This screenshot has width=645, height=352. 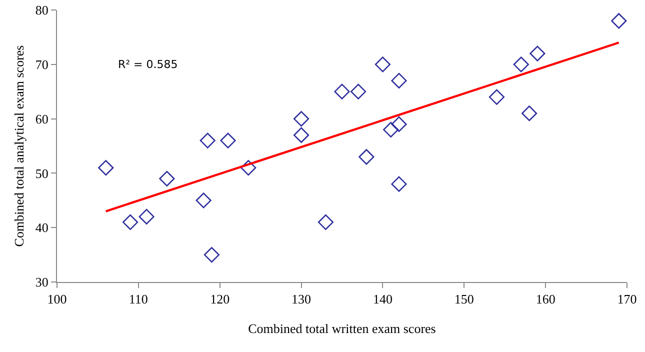 What do you see at coordinates (41, 228) in the screenshot?
I see `y-tick-label: 40` at bounding box center [41, 228].